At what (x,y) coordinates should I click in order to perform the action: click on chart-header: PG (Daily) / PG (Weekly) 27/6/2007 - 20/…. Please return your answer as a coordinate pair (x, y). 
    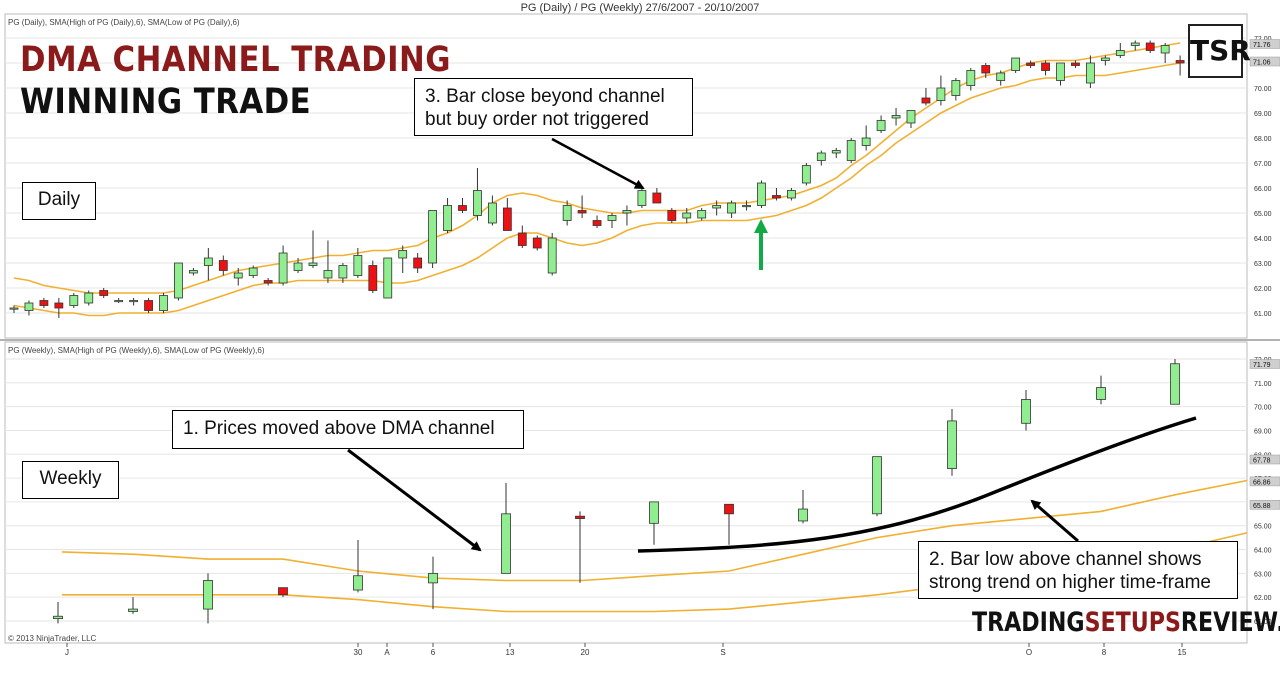
    Looking at the image, I should click on (640, 8).